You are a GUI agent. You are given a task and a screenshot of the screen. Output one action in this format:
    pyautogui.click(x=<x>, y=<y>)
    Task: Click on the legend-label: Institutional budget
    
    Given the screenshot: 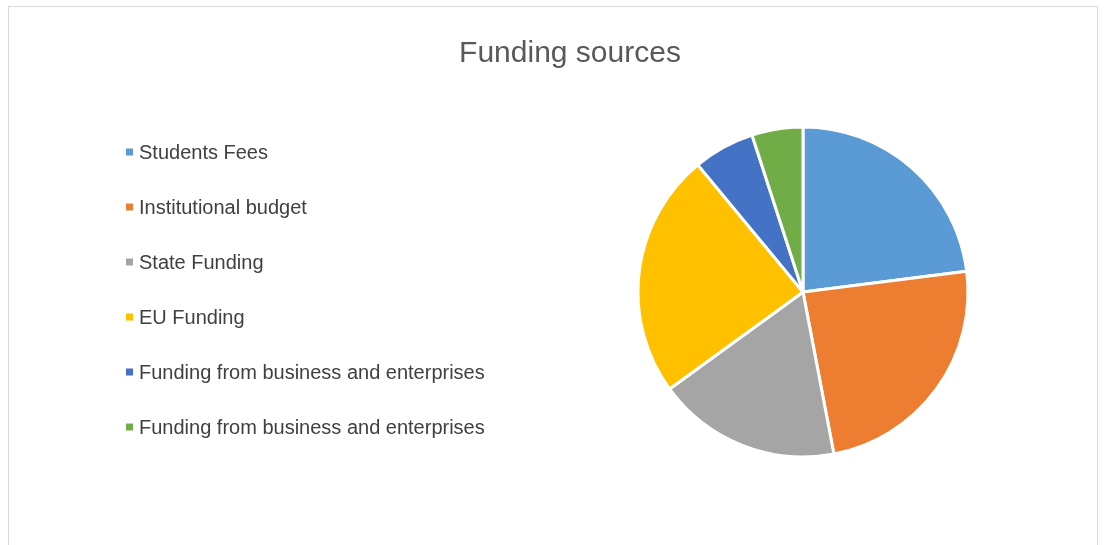 What is the action you would take?
    pyautogui.click(x=223, y=207)
    